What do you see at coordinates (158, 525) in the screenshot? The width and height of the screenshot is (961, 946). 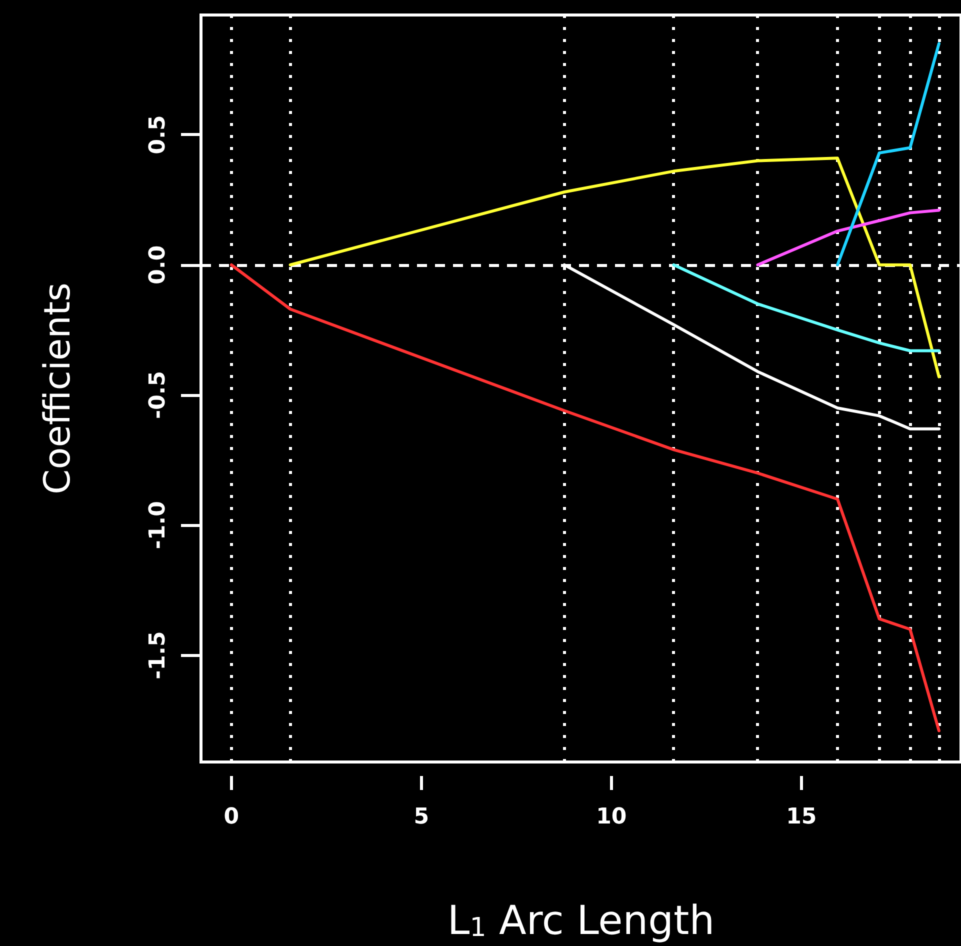 I see `y-tick-label: -1.0` at bounding box center [158, 525].